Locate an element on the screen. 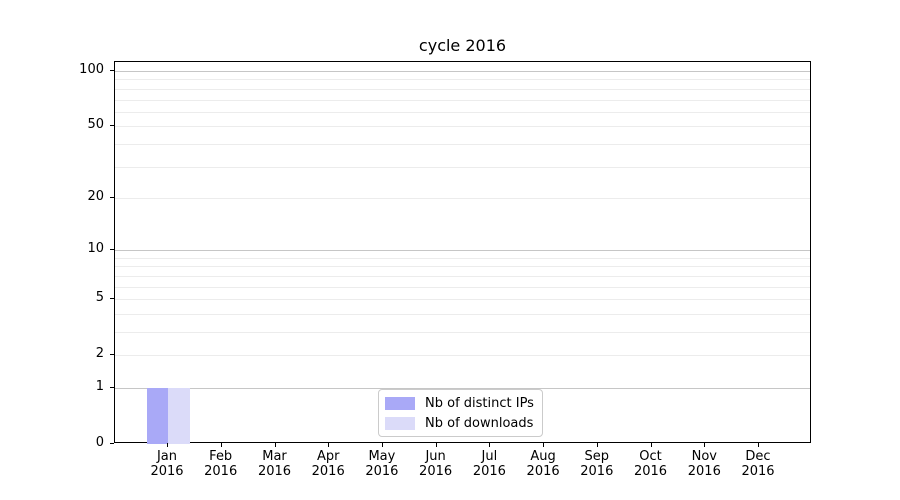 The height and width of the screenshot is (500, 900). y-tick-label: 0 is located at coordinates (99, 442).